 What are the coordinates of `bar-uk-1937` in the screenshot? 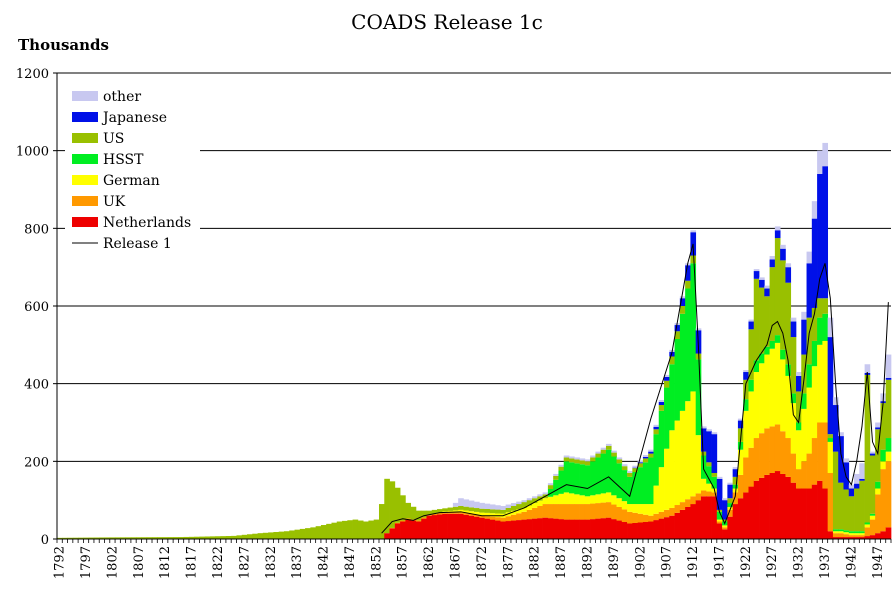 It's located at (825, 455).